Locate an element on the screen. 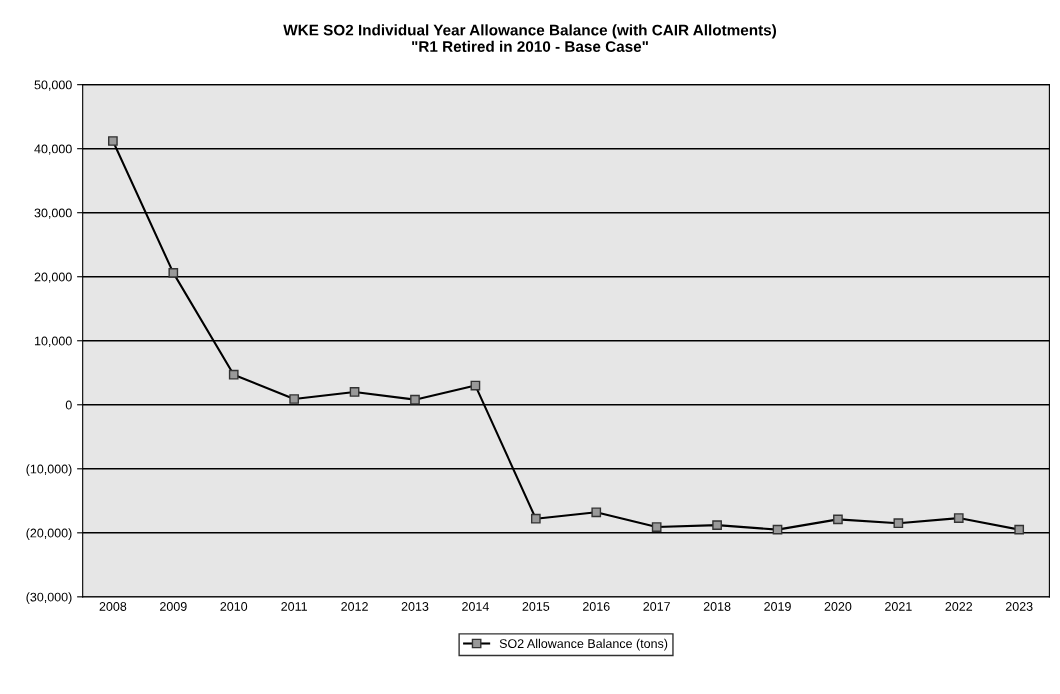 The height and width of the screenshot is (694, 1060). x-tick-label: 2021 is located at coordinates (898, 606).